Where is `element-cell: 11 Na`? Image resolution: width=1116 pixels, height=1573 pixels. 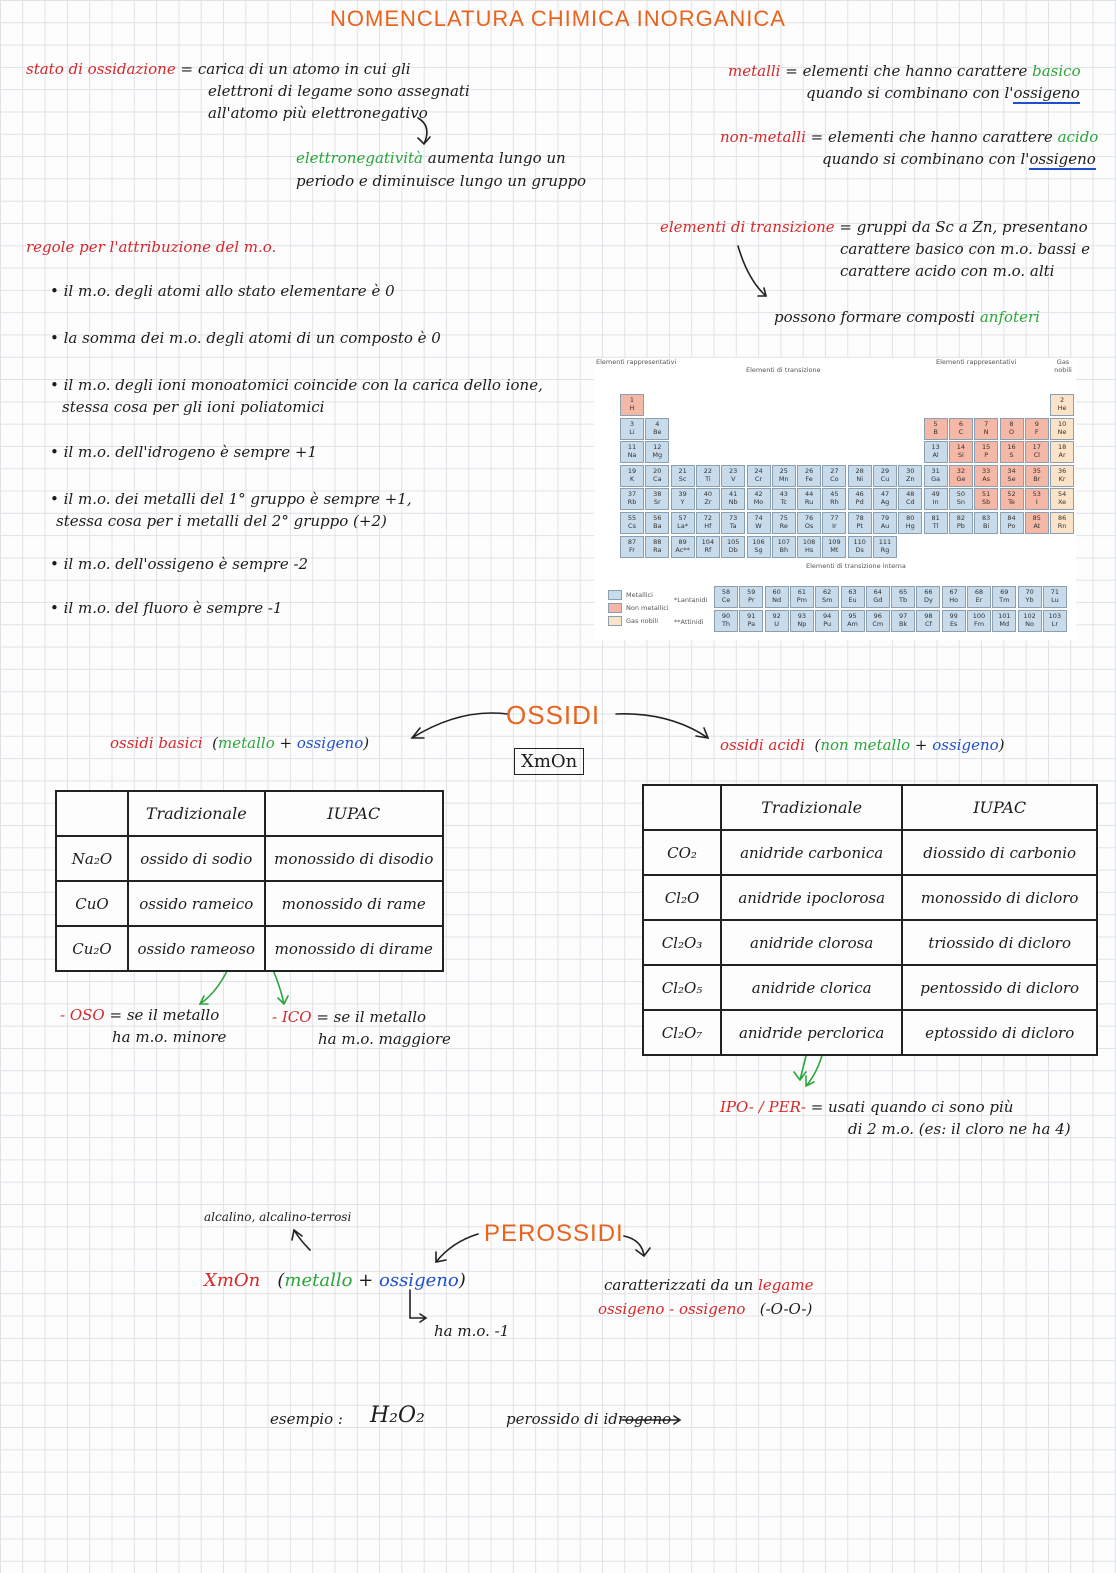 element-cell: 11 Na is located at coordinates (632, 452).